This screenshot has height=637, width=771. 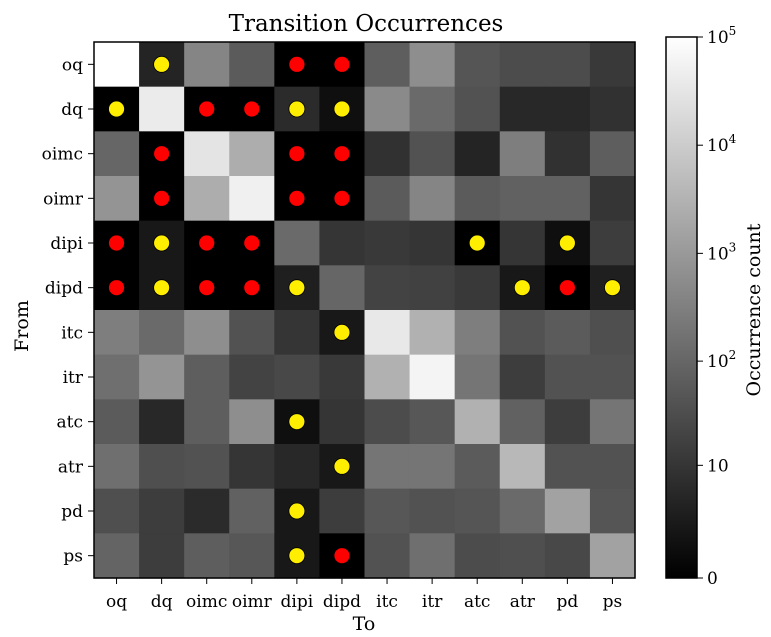 I want to click on y-tick-label: oimc, so click(x=62, y=155).